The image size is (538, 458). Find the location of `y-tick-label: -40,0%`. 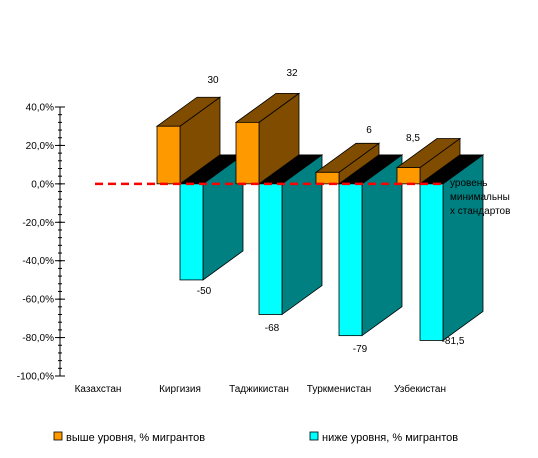

y-tick-label: -40,0% is located at coordinates (38, 261).